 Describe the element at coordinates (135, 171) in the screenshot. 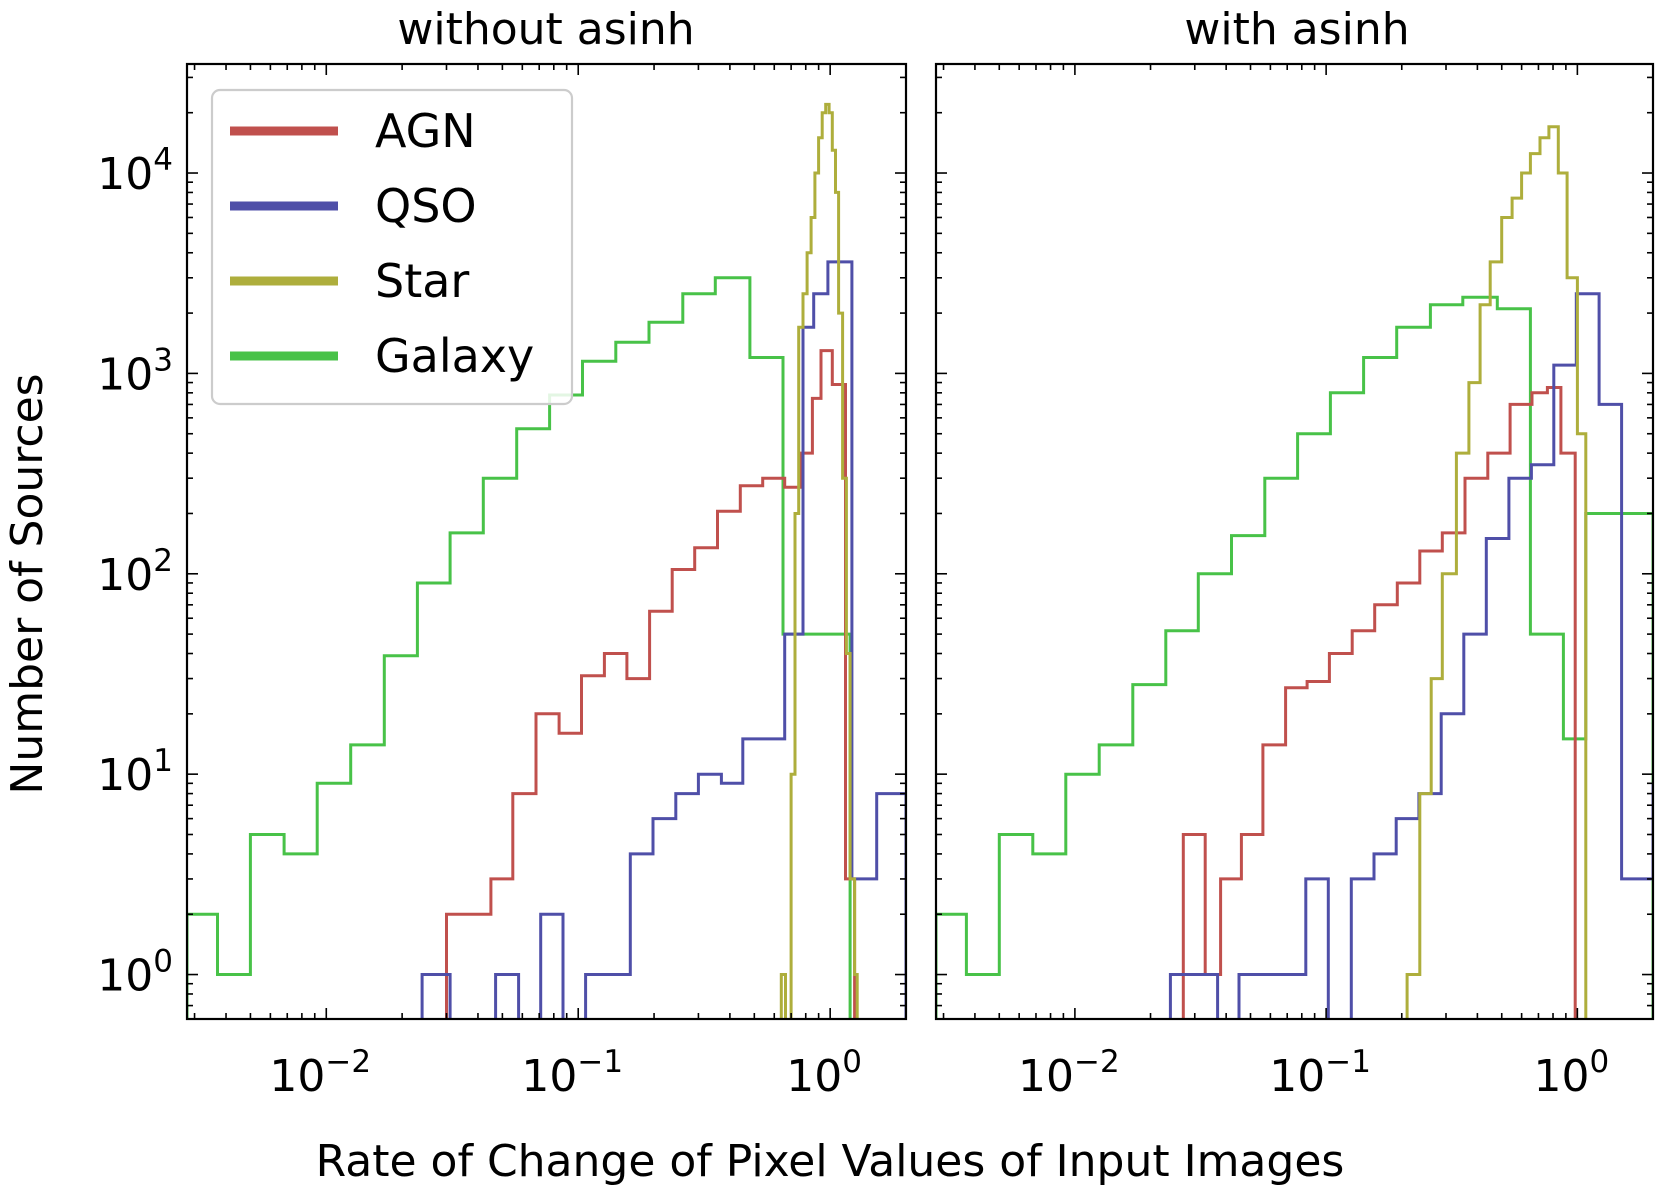

I see `y-tick-label: 10⁴` at that location.